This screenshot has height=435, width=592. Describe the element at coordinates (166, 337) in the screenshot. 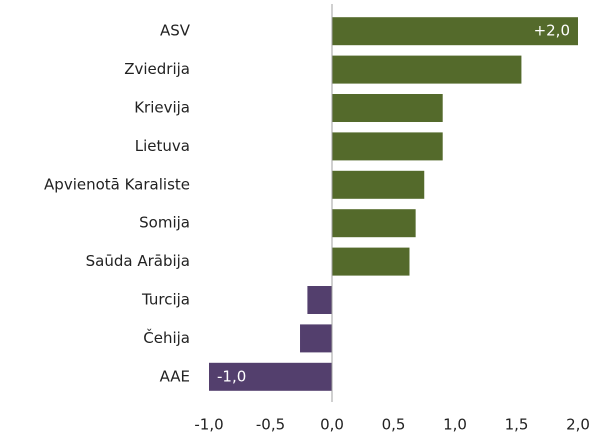

I see `category-label: Čehija` at that location.